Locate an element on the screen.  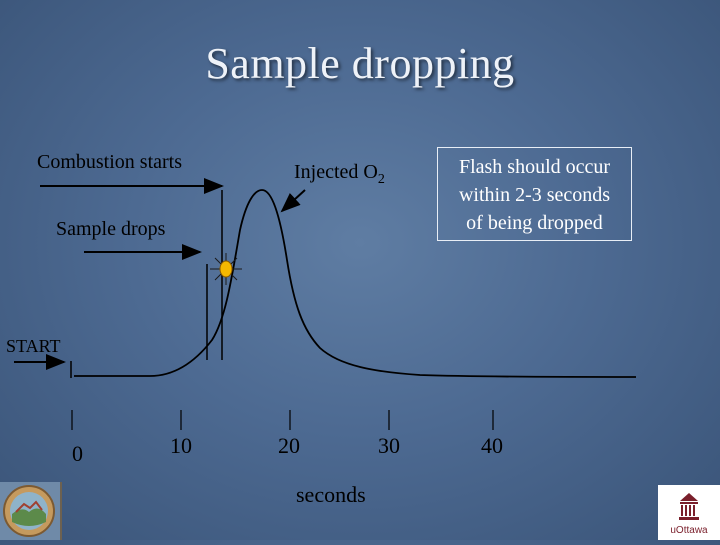
start-label: START is located at coordinates (33, 346).